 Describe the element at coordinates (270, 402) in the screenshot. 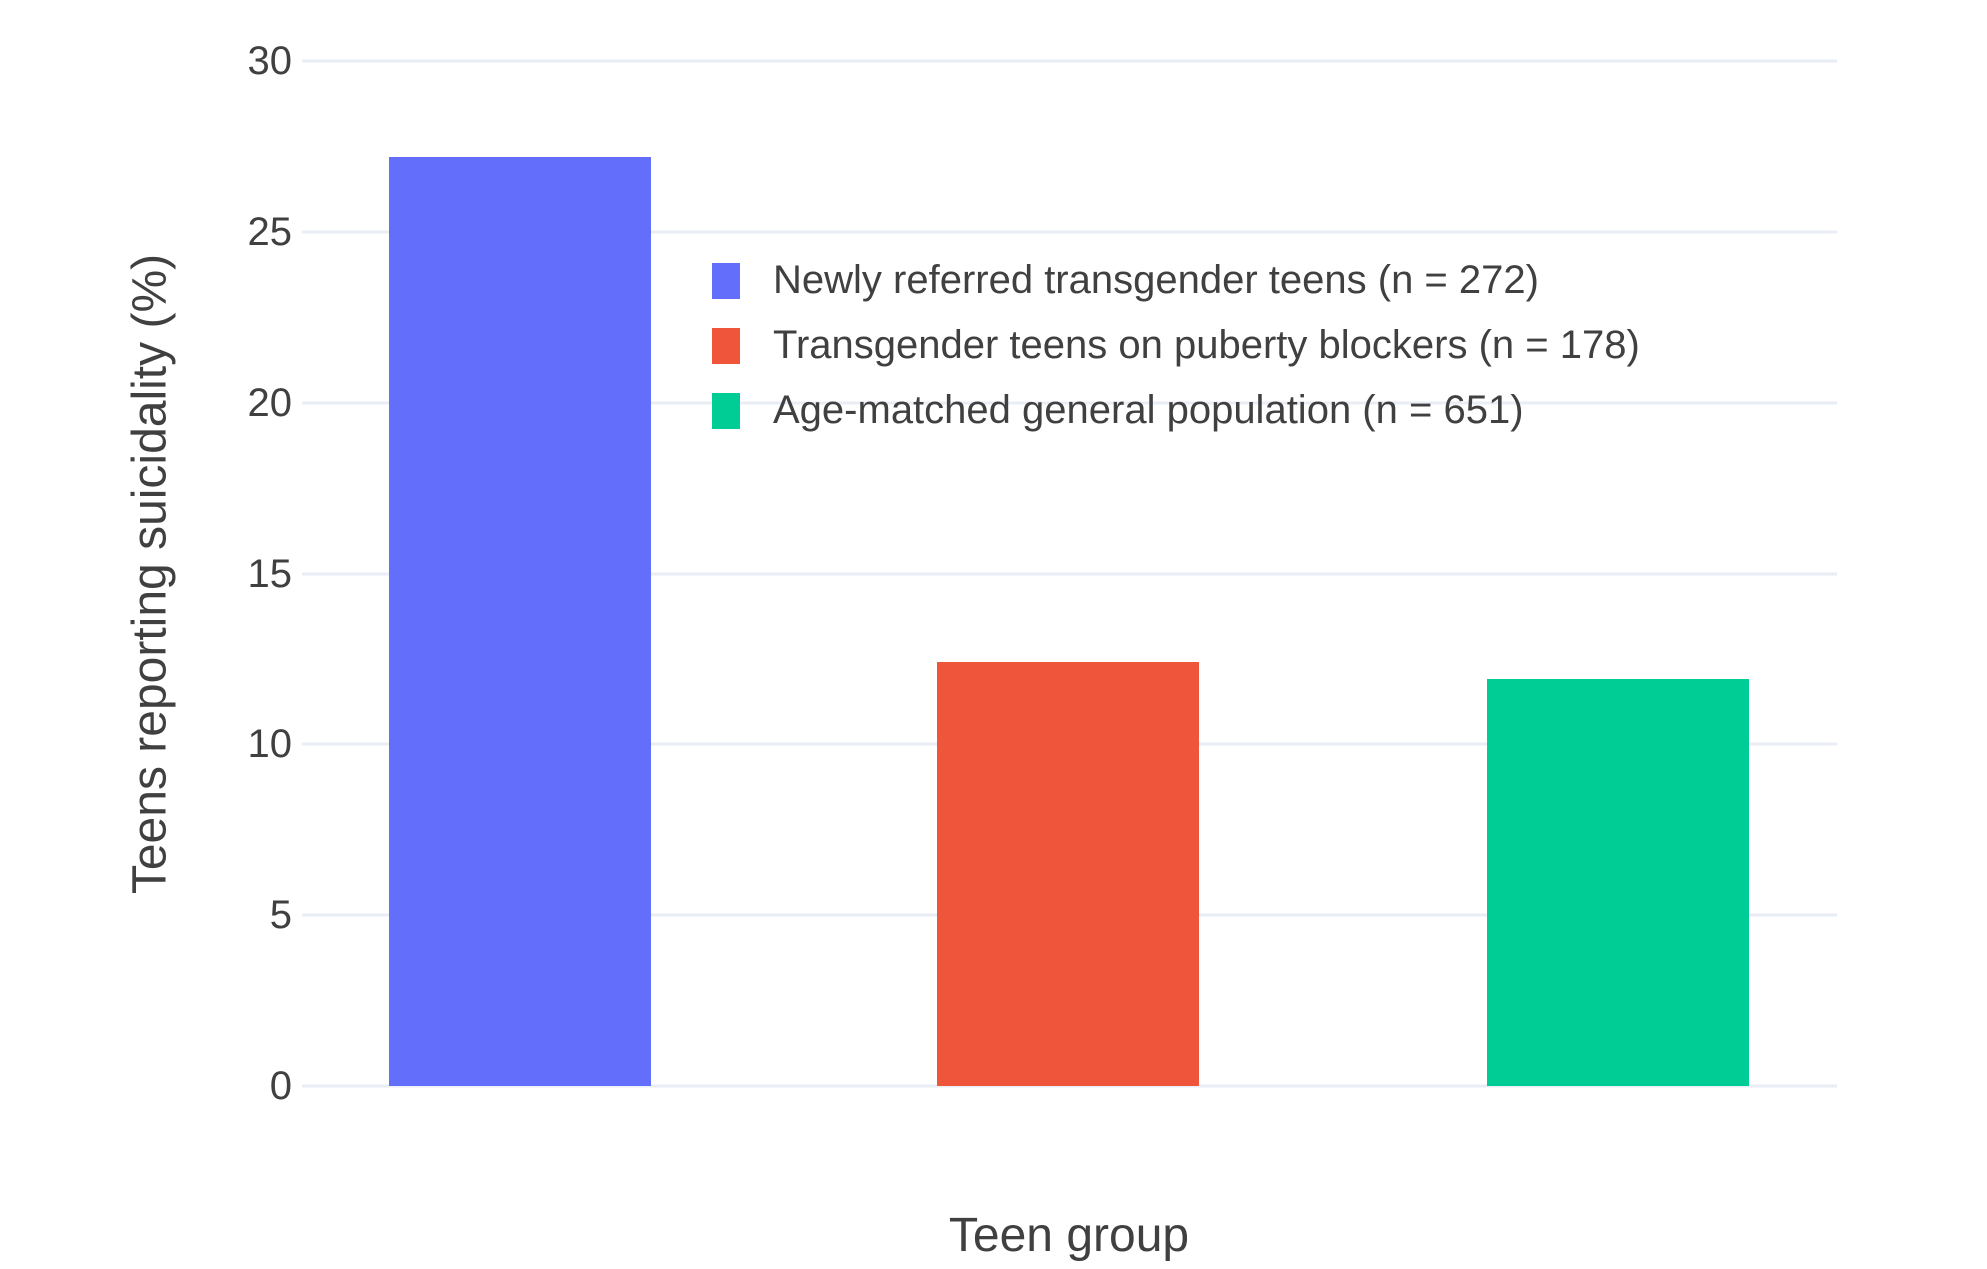

I see `y-tick-label-20: 20` at that location.